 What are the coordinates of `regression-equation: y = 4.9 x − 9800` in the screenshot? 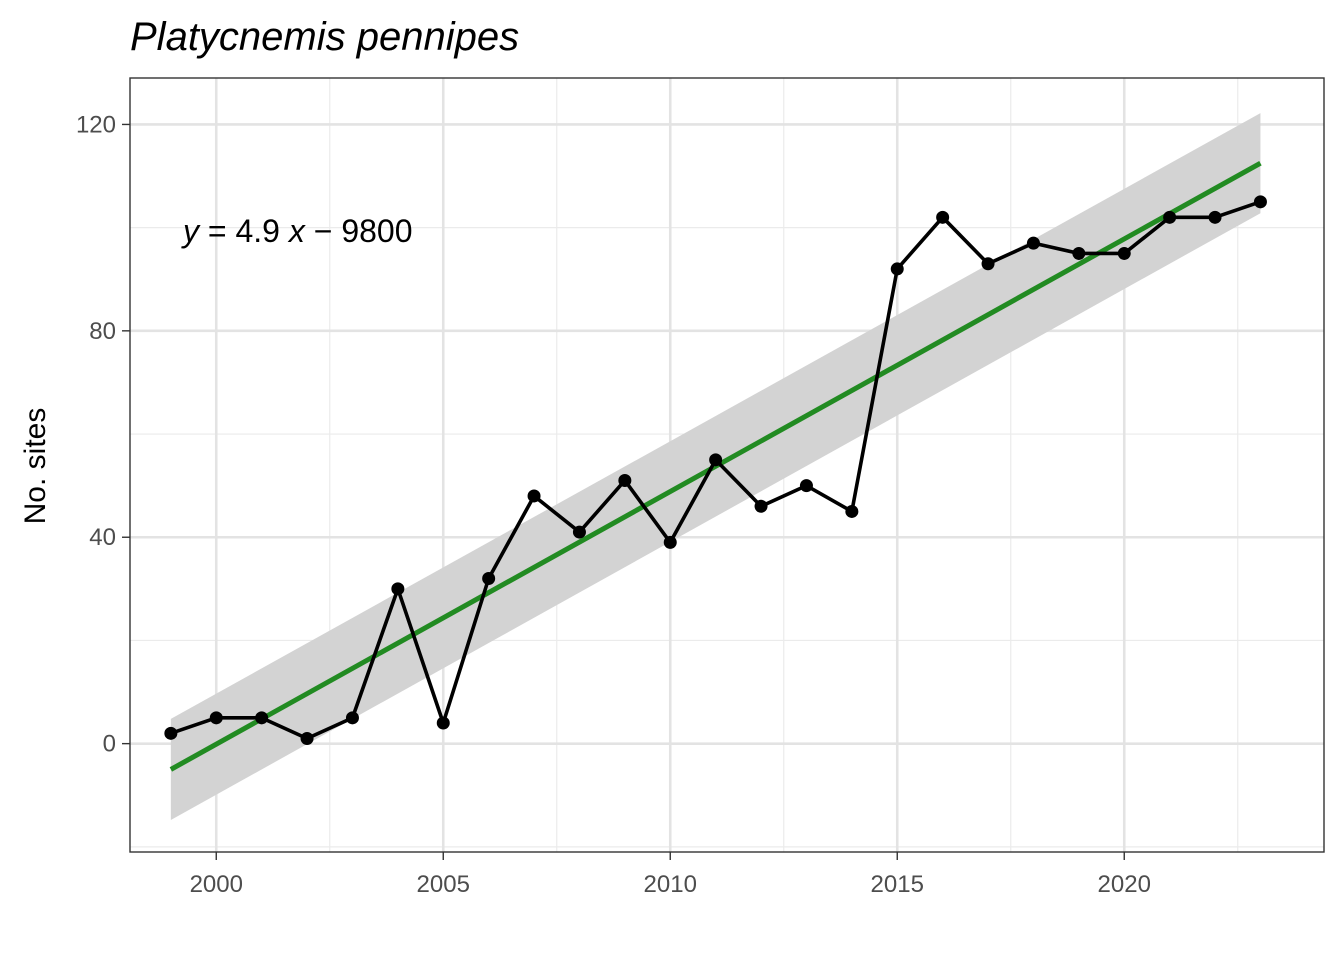 It's located at (297, 231).